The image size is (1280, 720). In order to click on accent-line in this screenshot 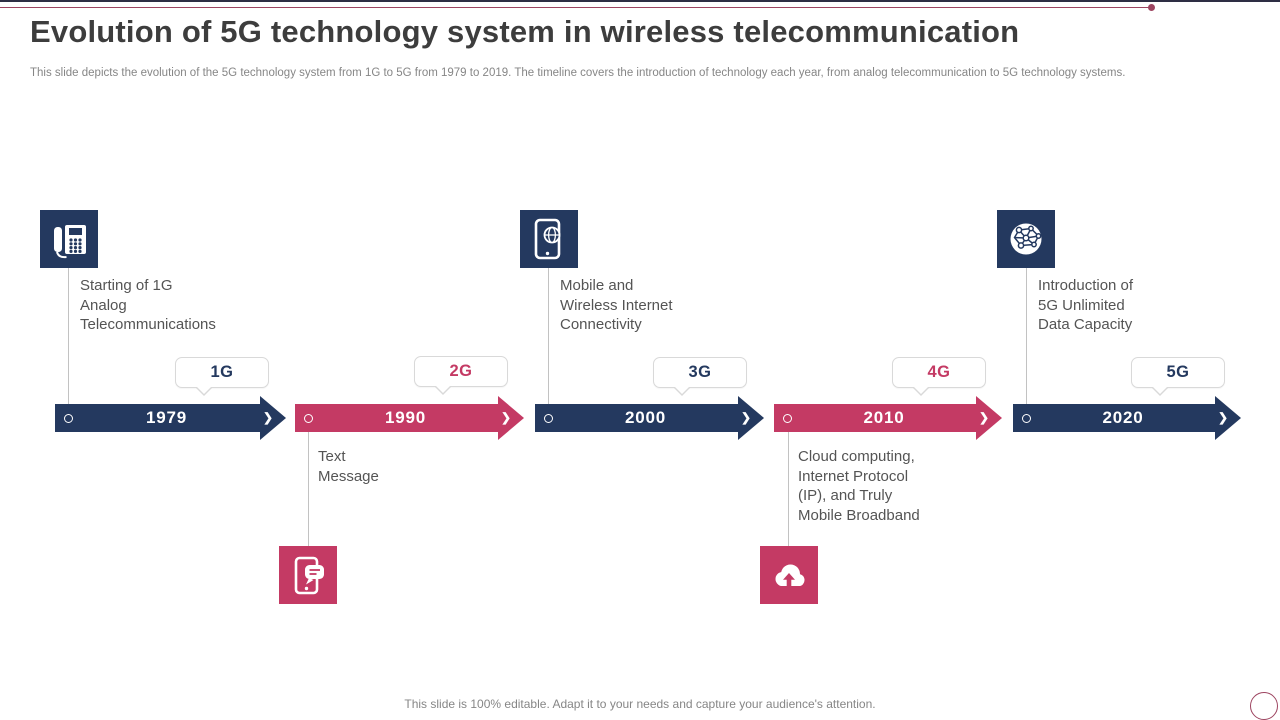, I will do `click(575, 7)`.